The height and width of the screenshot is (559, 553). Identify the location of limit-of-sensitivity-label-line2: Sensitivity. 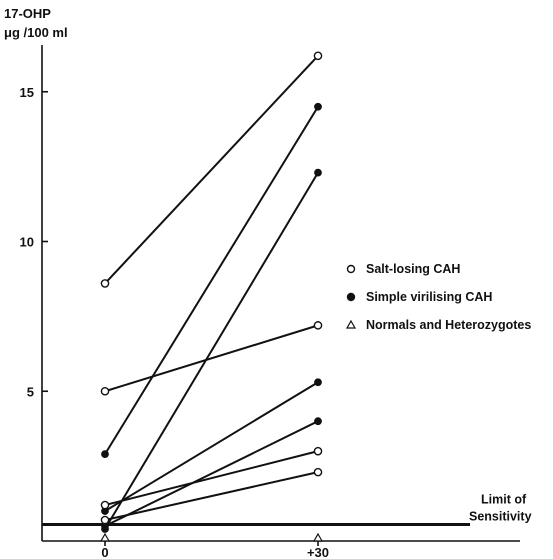
(500, 517).